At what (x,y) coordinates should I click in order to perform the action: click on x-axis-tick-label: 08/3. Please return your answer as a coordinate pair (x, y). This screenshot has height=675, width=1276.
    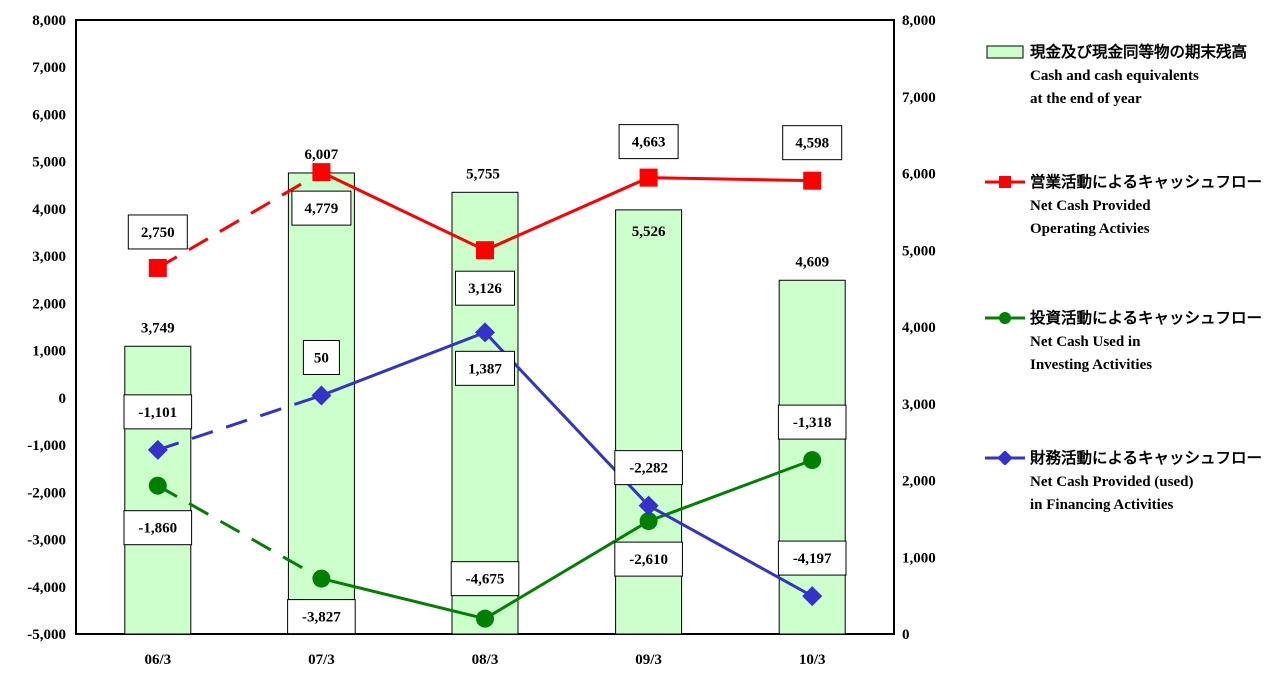
    Looking at the image, I should click on (485, 660).